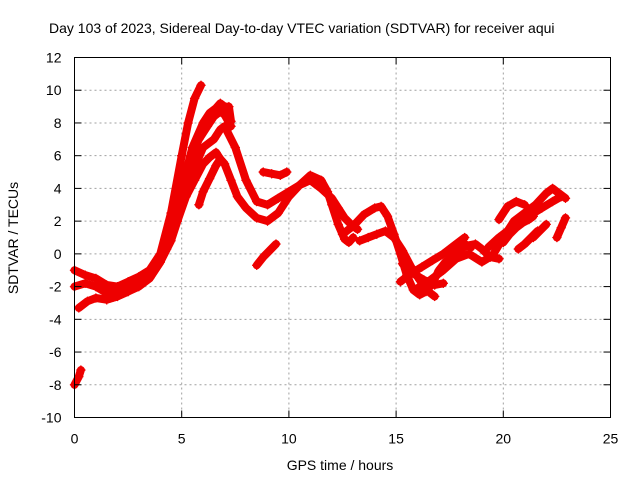  What do you see at coordinates (54, 90) in the screenshot?
I see `y-tick-label: 10` at bounding box center [54, 90].